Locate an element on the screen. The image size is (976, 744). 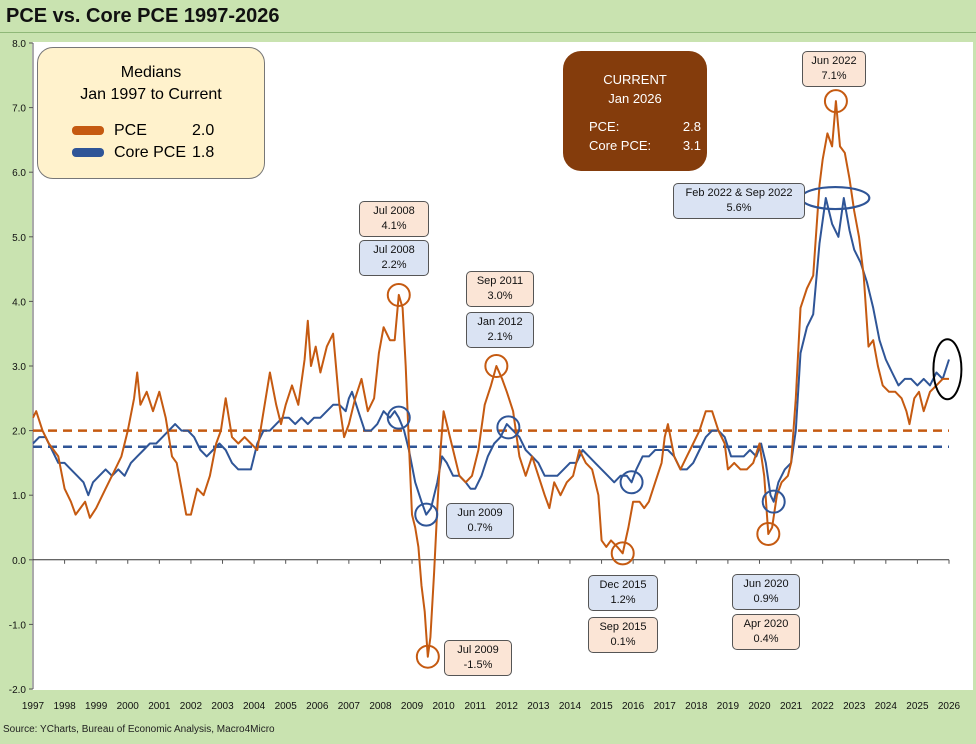
x-tick-label: 2023 is located at coordinates (854, 706).